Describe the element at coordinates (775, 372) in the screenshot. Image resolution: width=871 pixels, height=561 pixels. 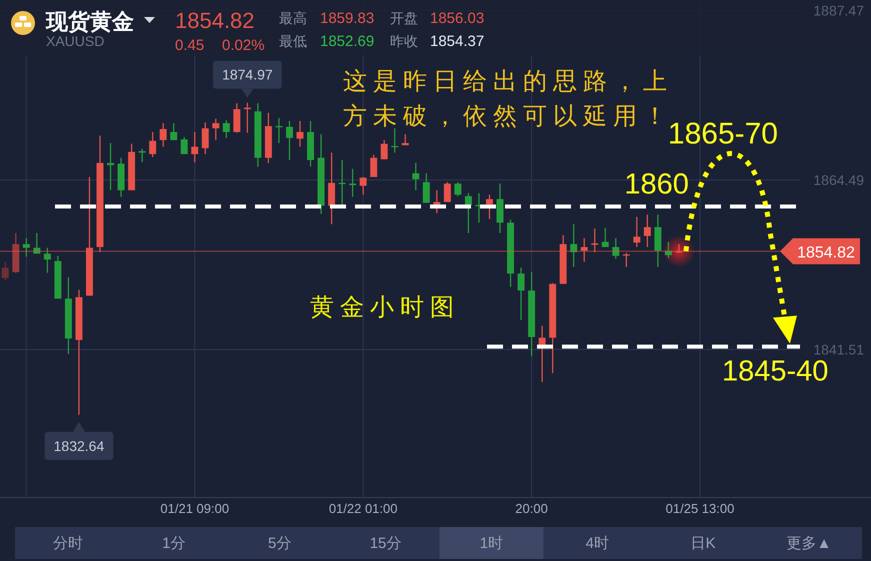
I see `annotation-lower-target: 1845-40` at that location.